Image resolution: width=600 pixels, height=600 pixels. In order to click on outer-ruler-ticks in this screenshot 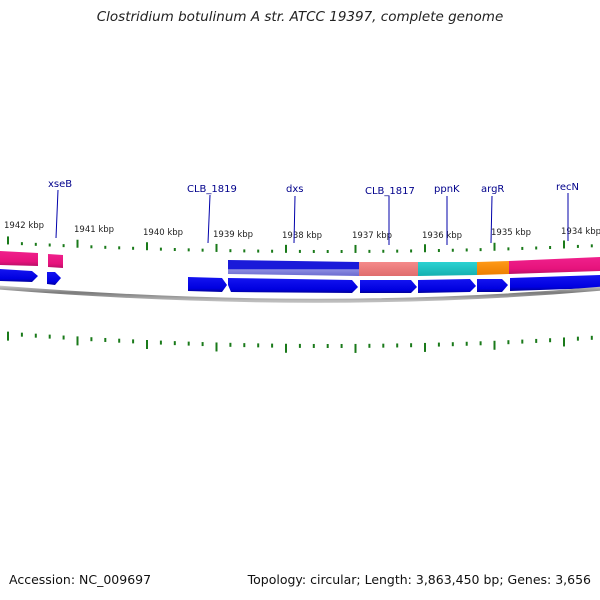, I will do `click(300, 244)`.